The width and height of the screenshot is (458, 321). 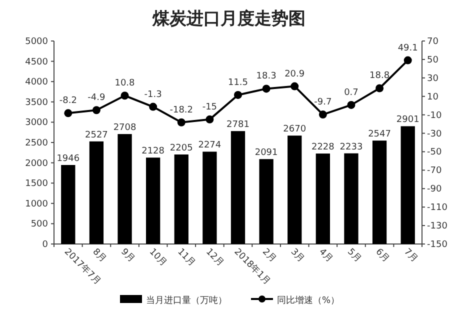 What do you see at coordinates (266, 153) in the screenshot?
I see `data-label: 2091` at bounding box center [266, 153].